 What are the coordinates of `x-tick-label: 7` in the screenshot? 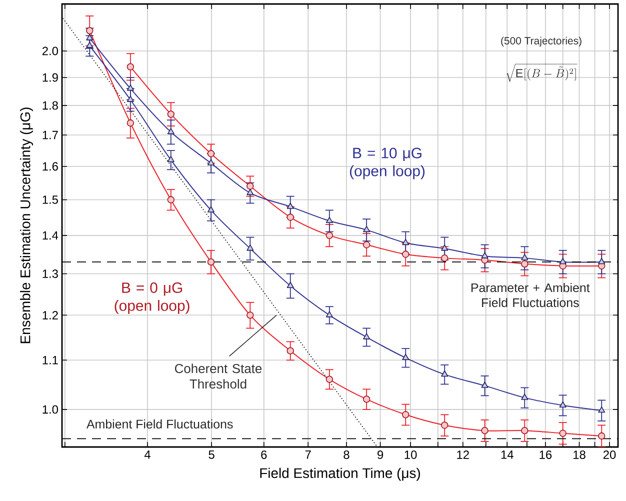 It's located at (308, 454).